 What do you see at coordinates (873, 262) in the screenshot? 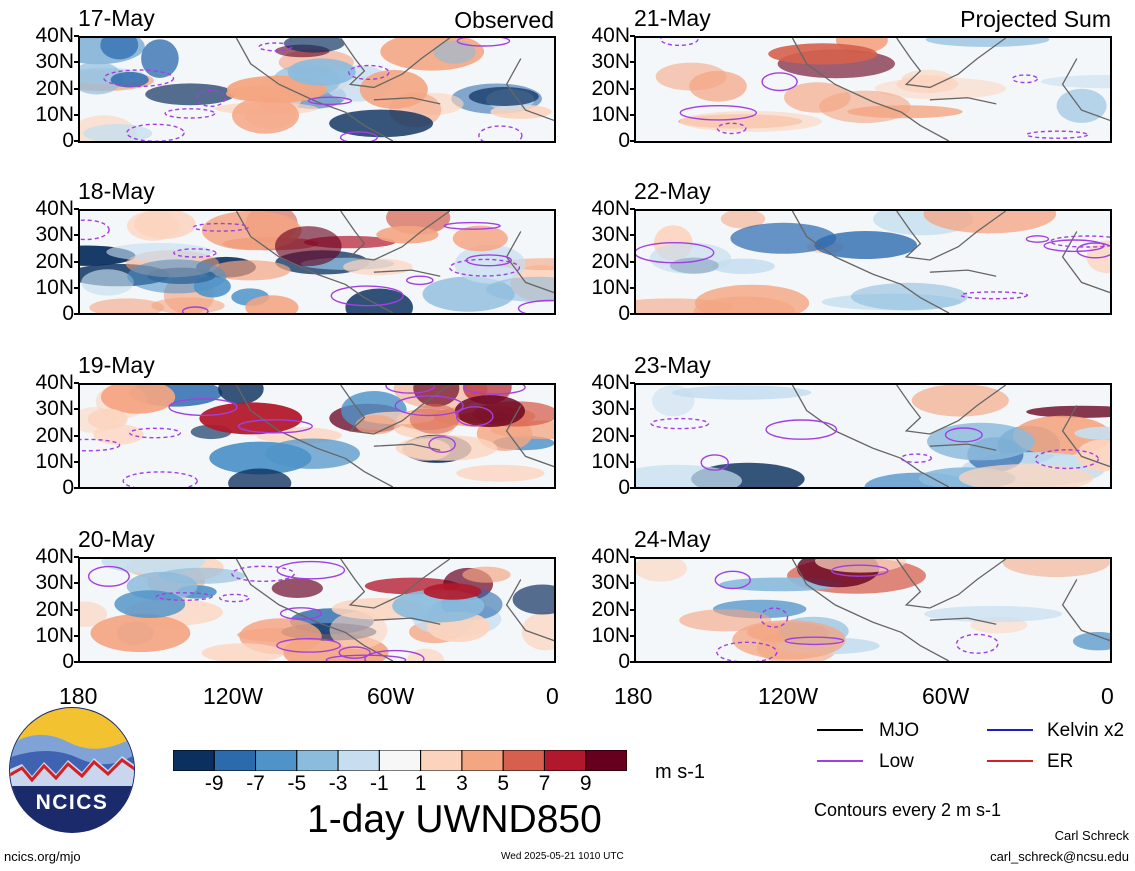
I see `map-projected` at bounding box center [873, 262].